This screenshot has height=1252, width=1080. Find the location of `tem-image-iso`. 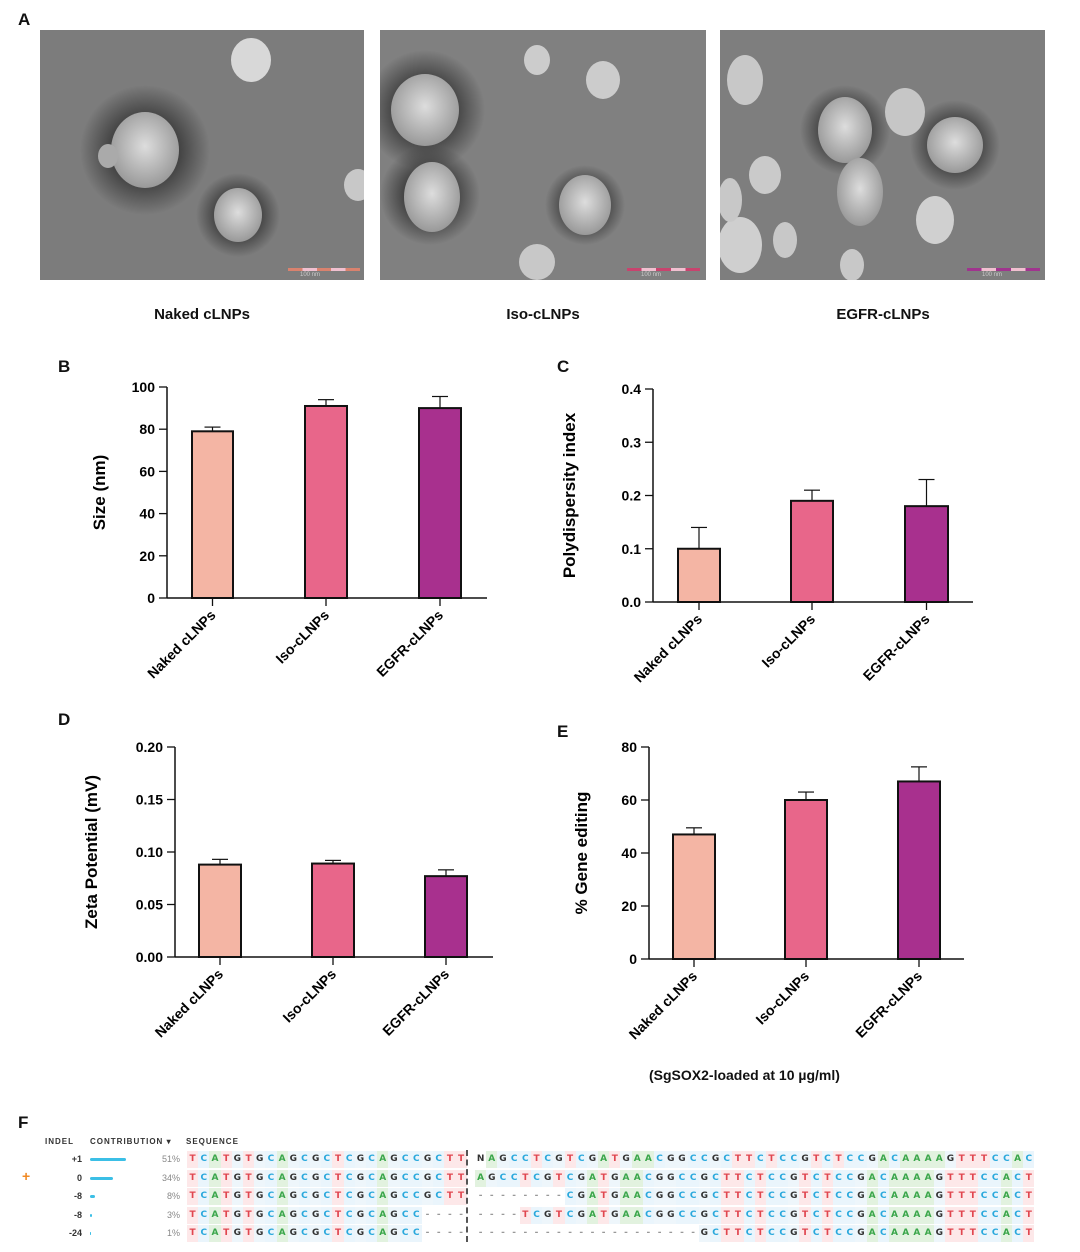

tem-image-iso is located at coordinates (543, 155).